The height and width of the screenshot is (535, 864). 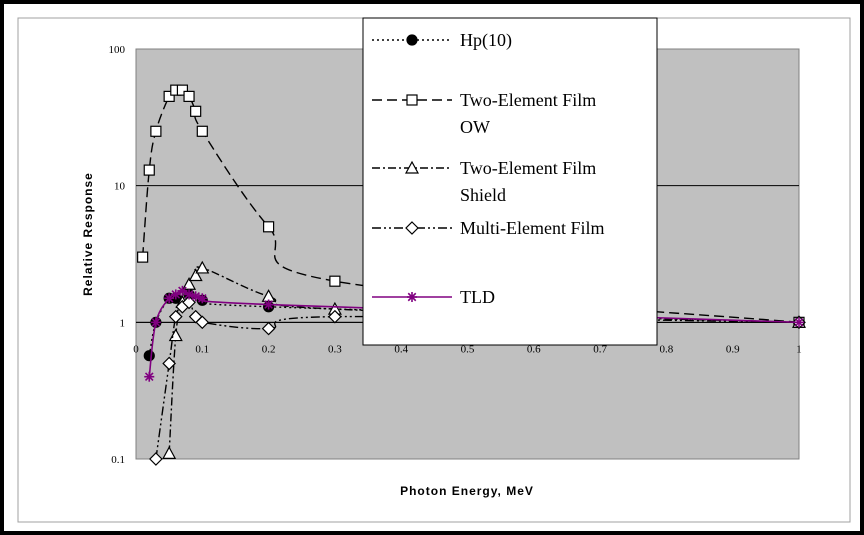 What do you see at coordinates (442, 40) in the screenshot?
I see `legend-entry: Hp(10)` at bounding box center [442, 40].